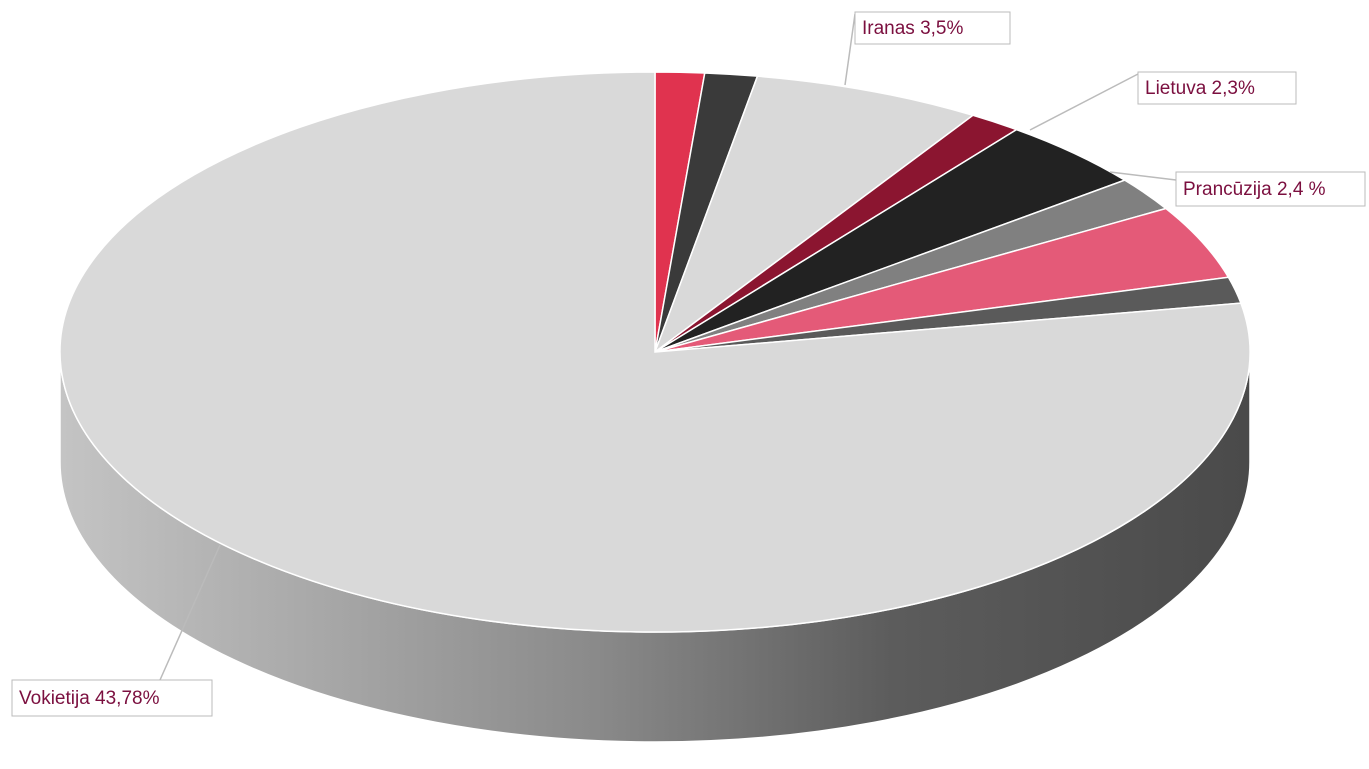  I want to click on data-label: Vokietija 43,78%, so click(89, 698).